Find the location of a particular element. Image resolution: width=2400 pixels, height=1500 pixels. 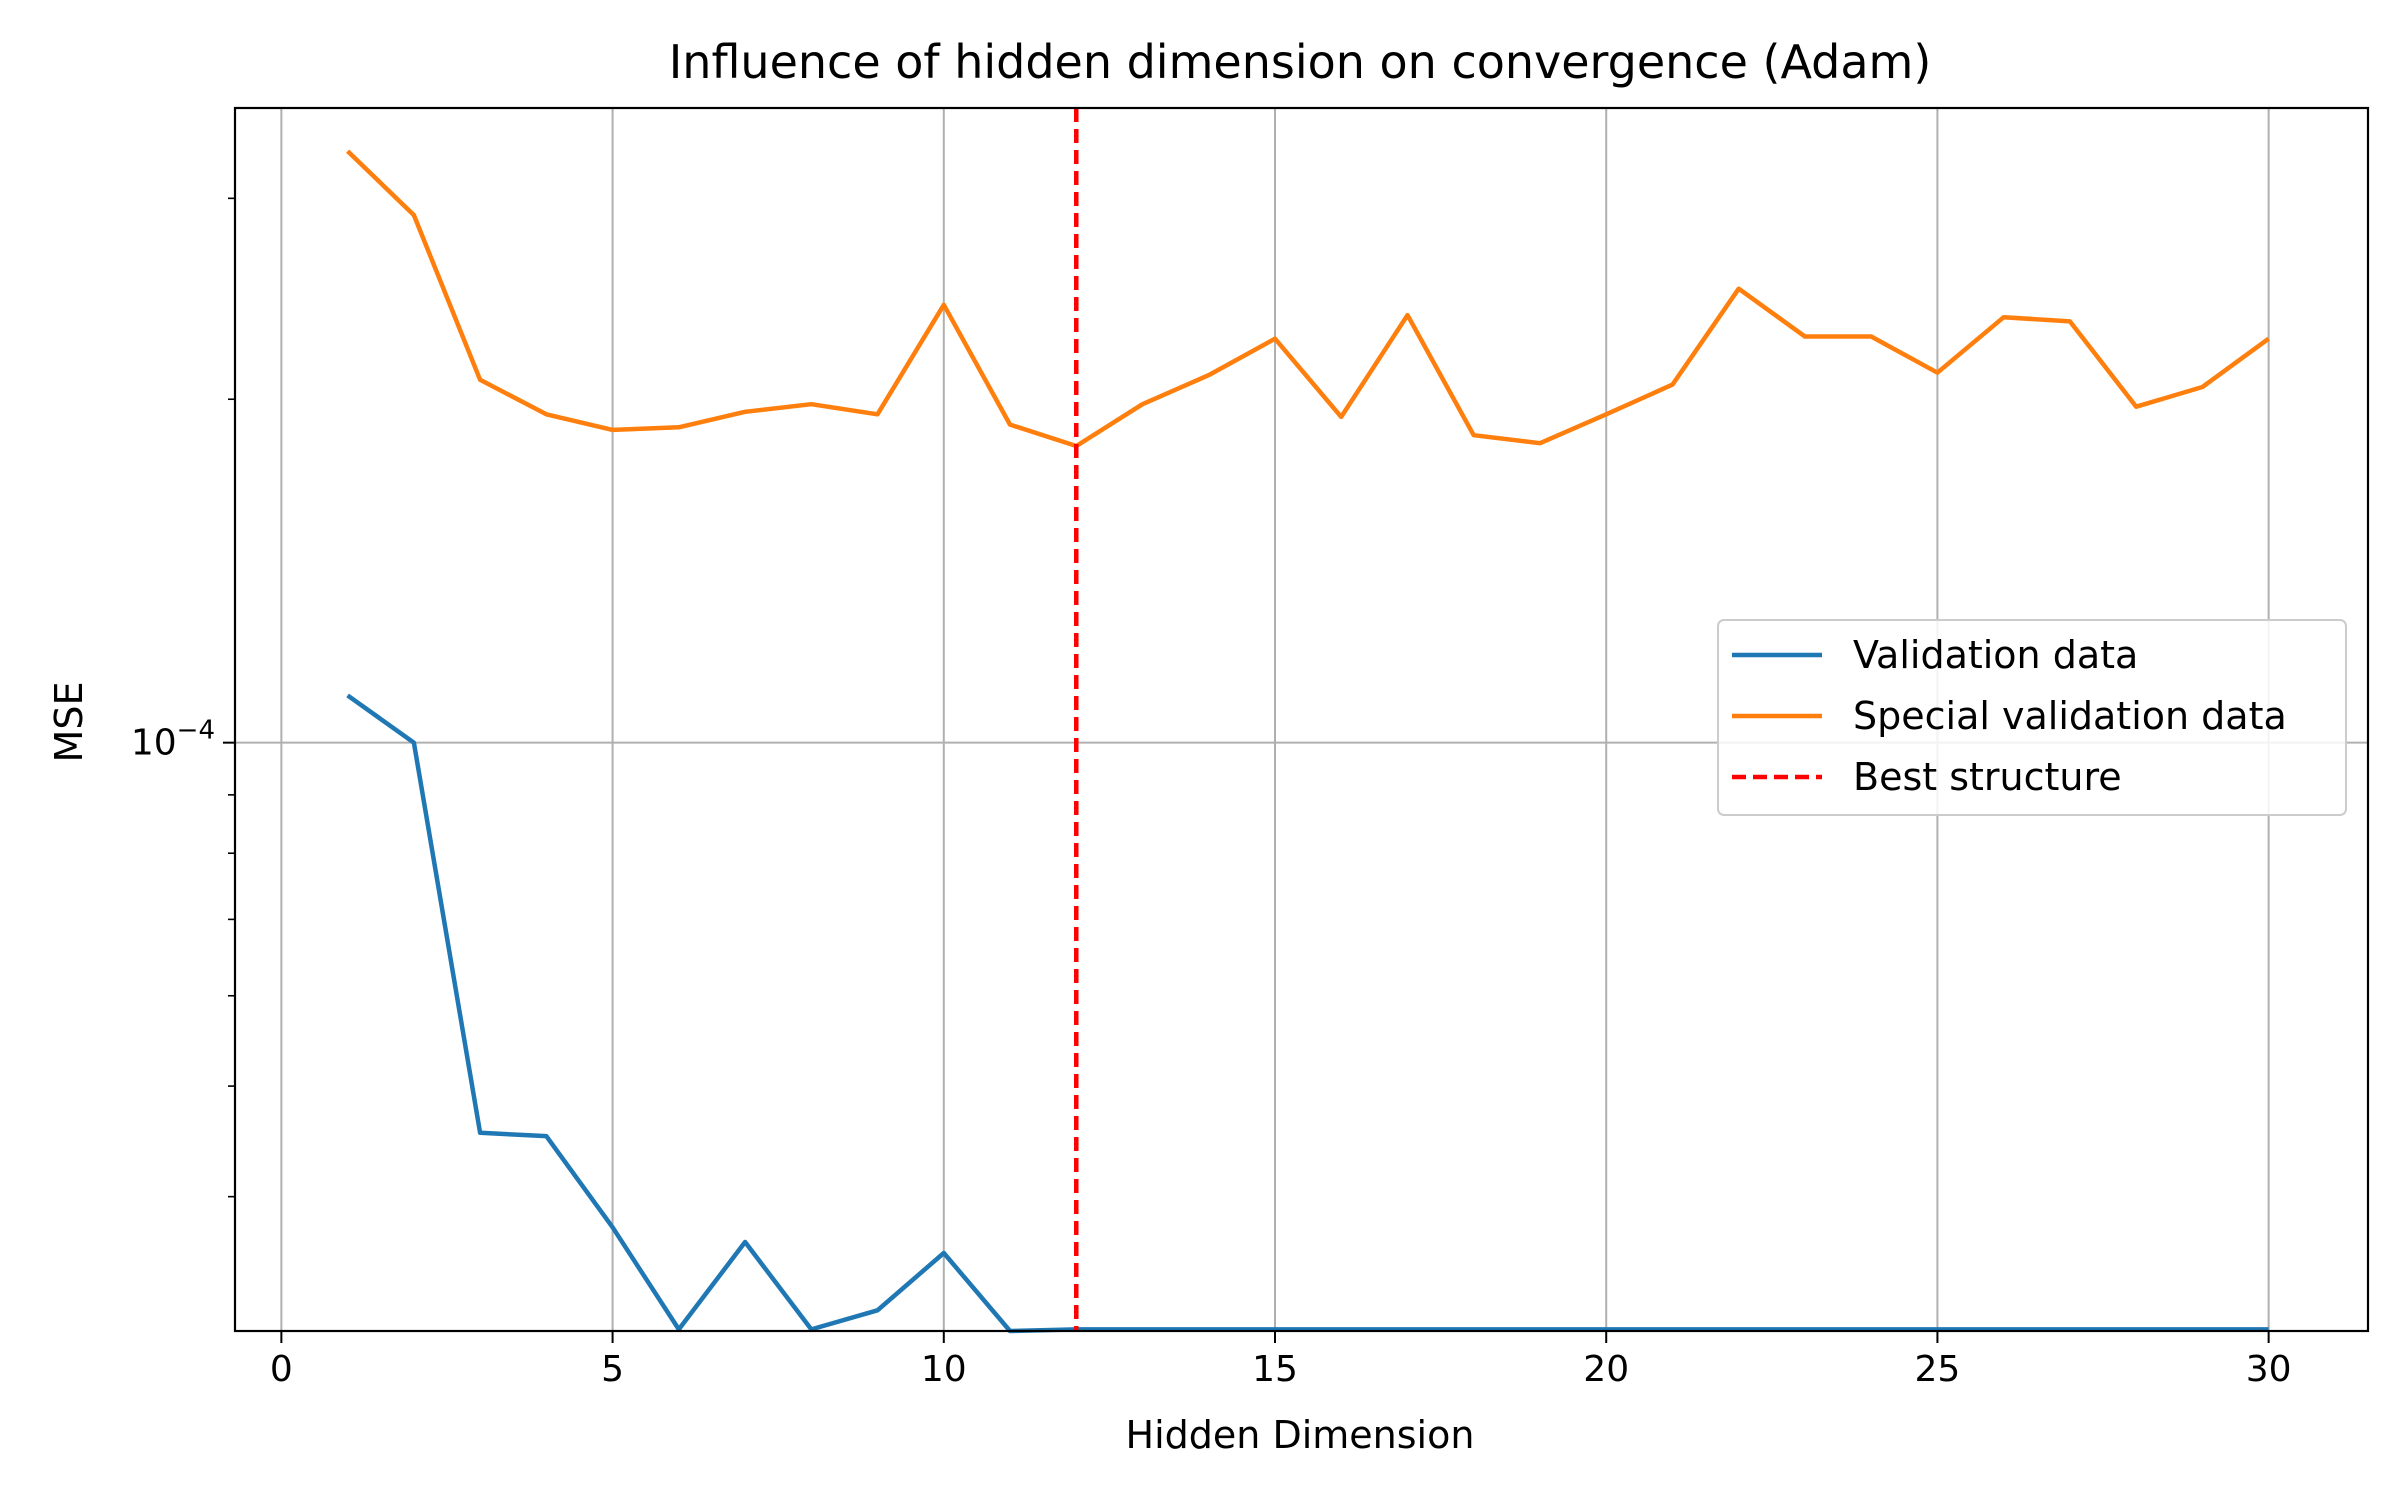

x-axis-label: Hidden Dimension is located at coordinates (1300, 1435).